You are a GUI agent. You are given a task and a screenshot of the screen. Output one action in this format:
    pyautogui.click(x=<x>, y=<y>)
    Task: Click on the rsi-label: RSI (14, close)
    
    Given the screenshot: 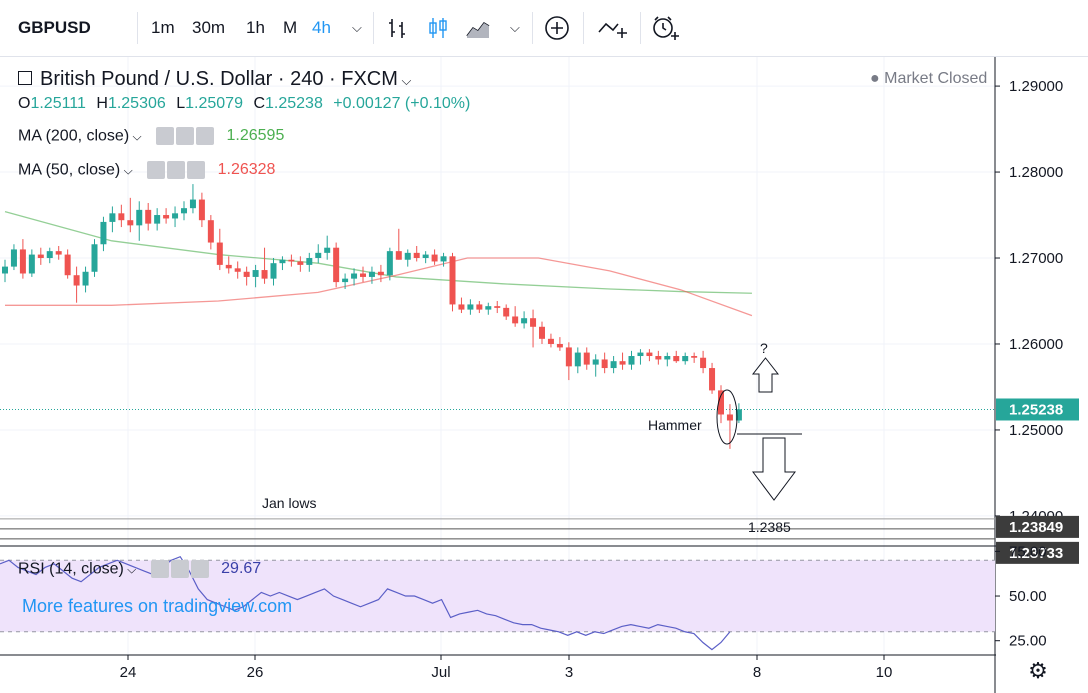 What is the action you would take?
    pyautogui.click(x=71, y=569)
    